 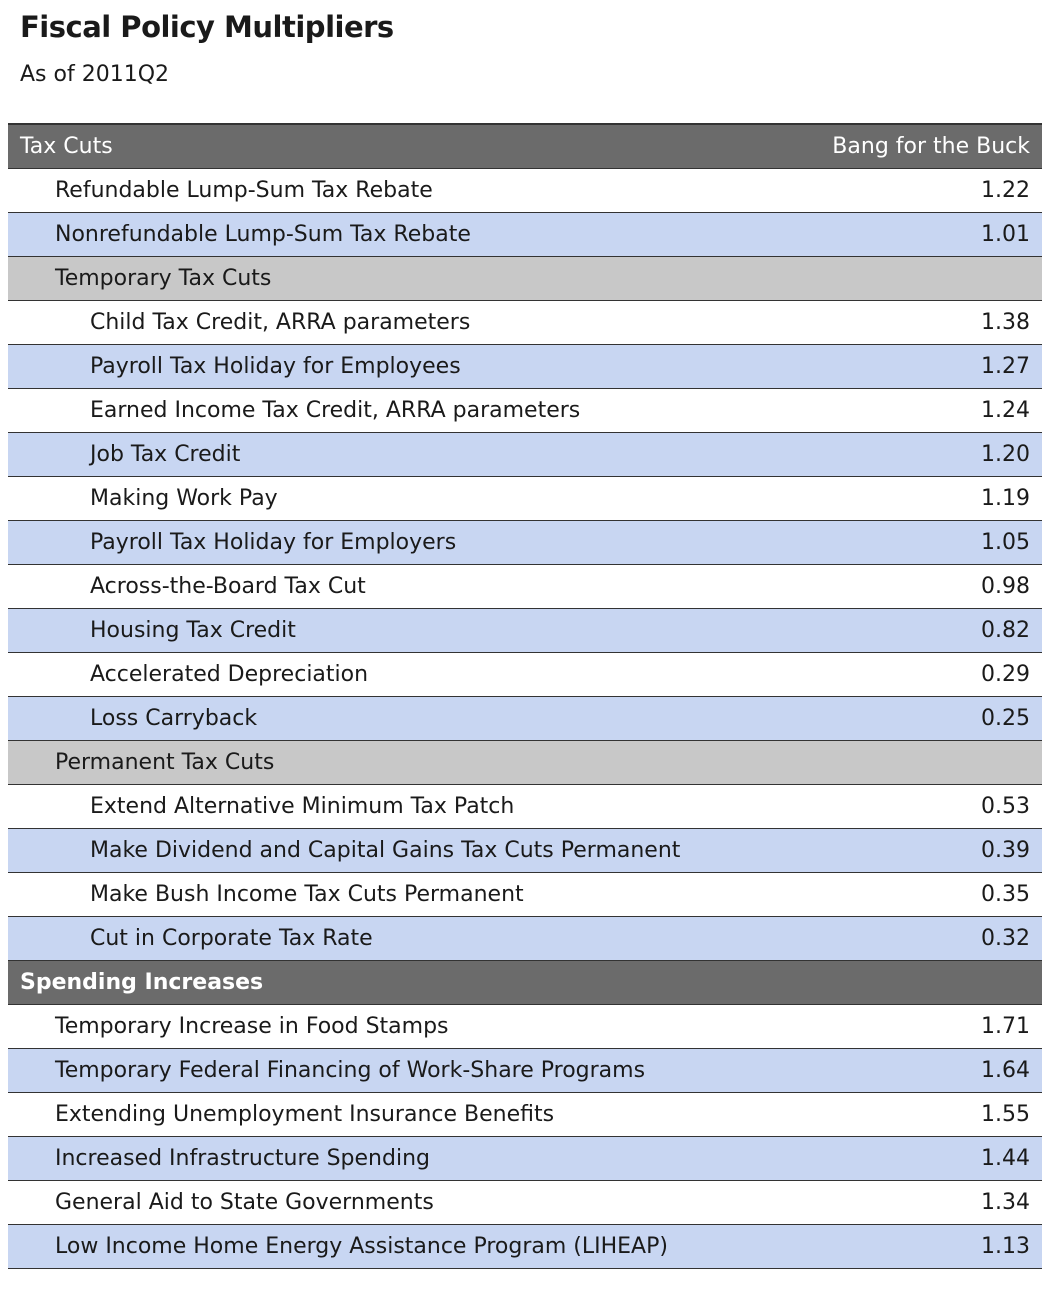 What do you see at coordinates (229, 674) in the screenshot?
I see `row-label: Accelerated Depreciation` at bounding box center [229, 674].